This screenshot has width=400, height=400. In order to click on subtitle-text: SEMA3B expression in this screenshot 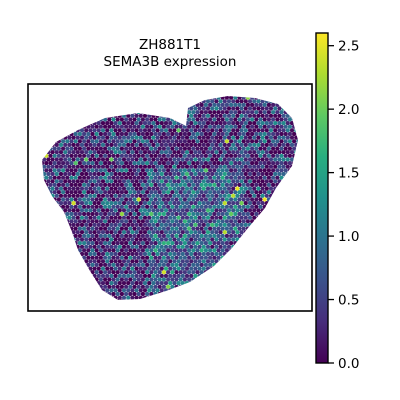, I will do `click(170, 62)`.